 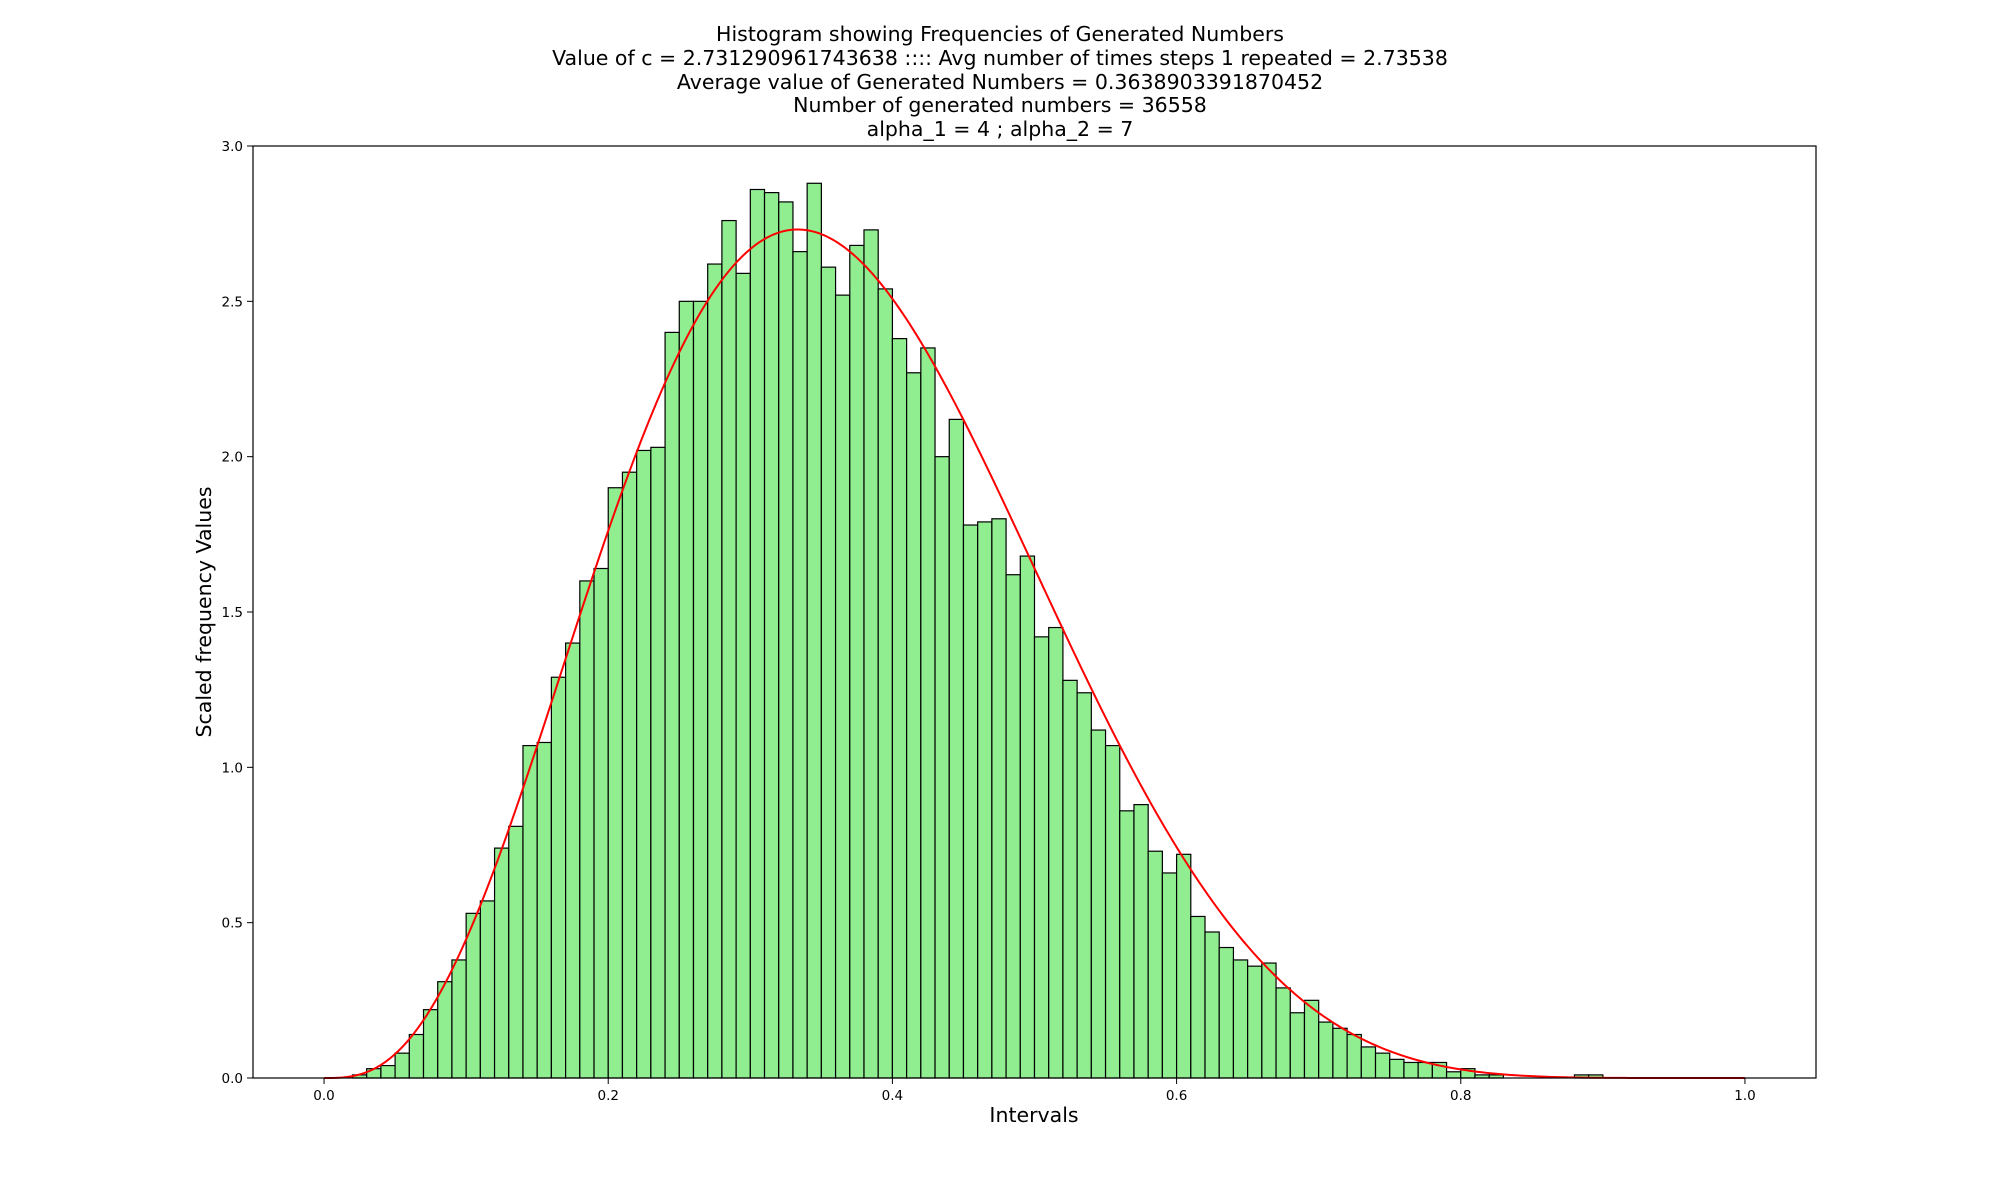 I want to click on x-axis-ticks: 0.0 0.2 0.4 0.6 0.8 1.0, so click(x=1034, y=1091).